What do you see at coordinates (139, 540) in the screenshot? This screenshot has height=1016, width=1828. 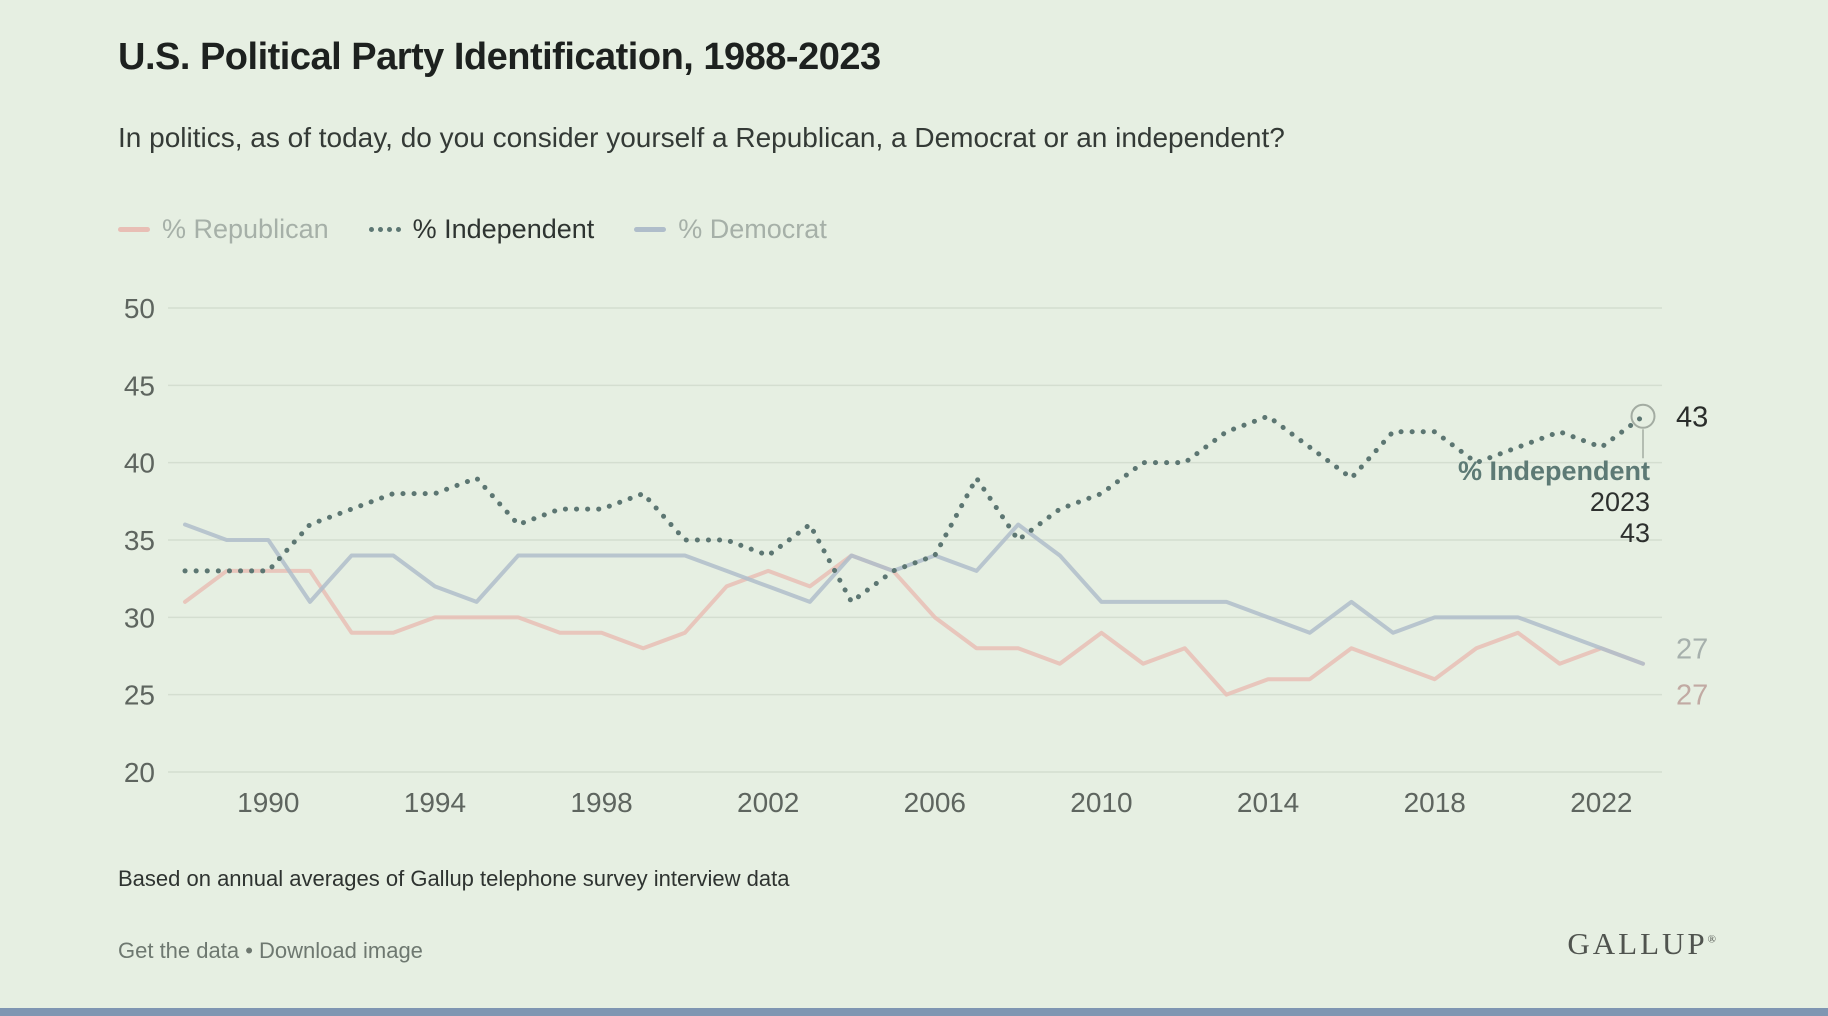 I see `y-tick-label-35: 35` at bounding box center [139, 540].